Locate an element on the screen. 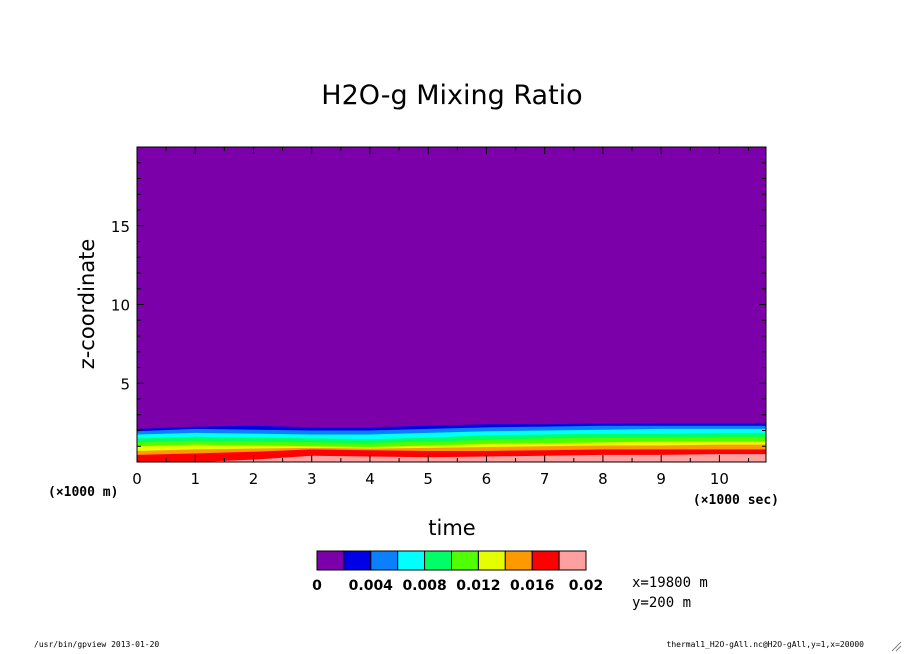 The width and height of the screenshot is (904, 654). x-tick-labels: 0 1 2 3 4 5 6 7 8 9 10 is located at coordinates (430, 479).